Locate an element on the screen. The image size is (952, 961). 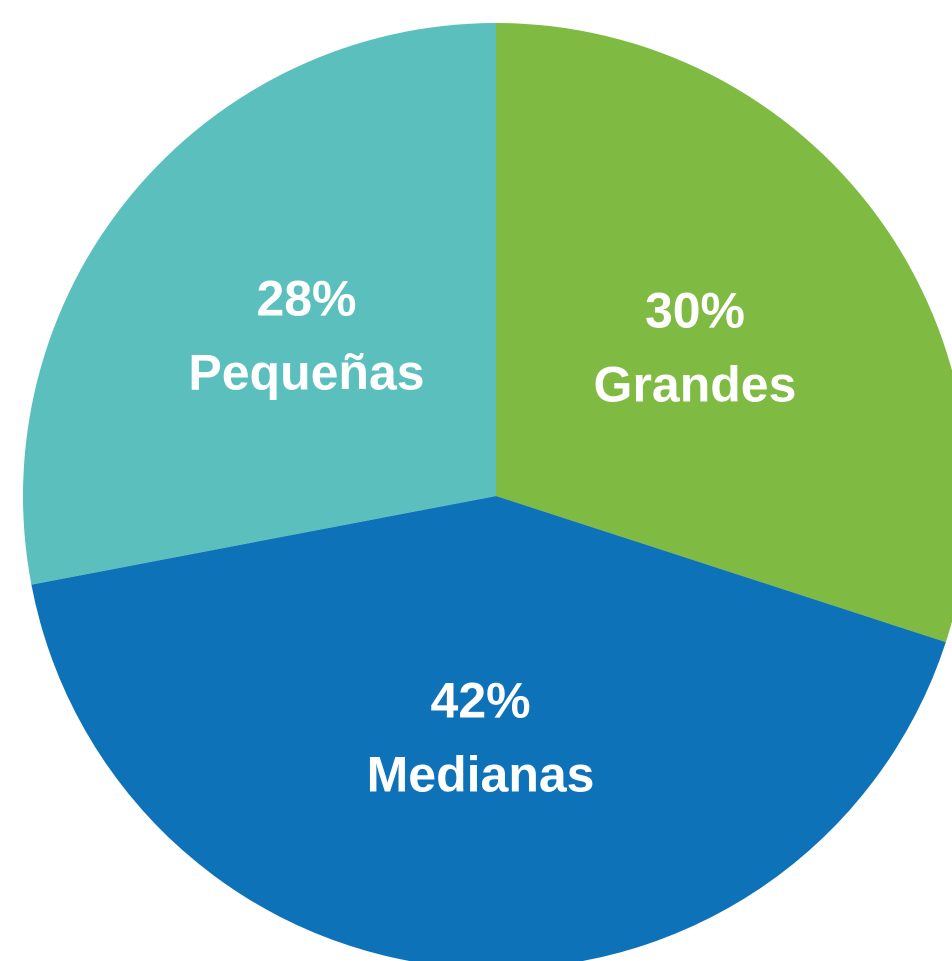
slice-value-label: 28% is located at coordinates (306, 298).